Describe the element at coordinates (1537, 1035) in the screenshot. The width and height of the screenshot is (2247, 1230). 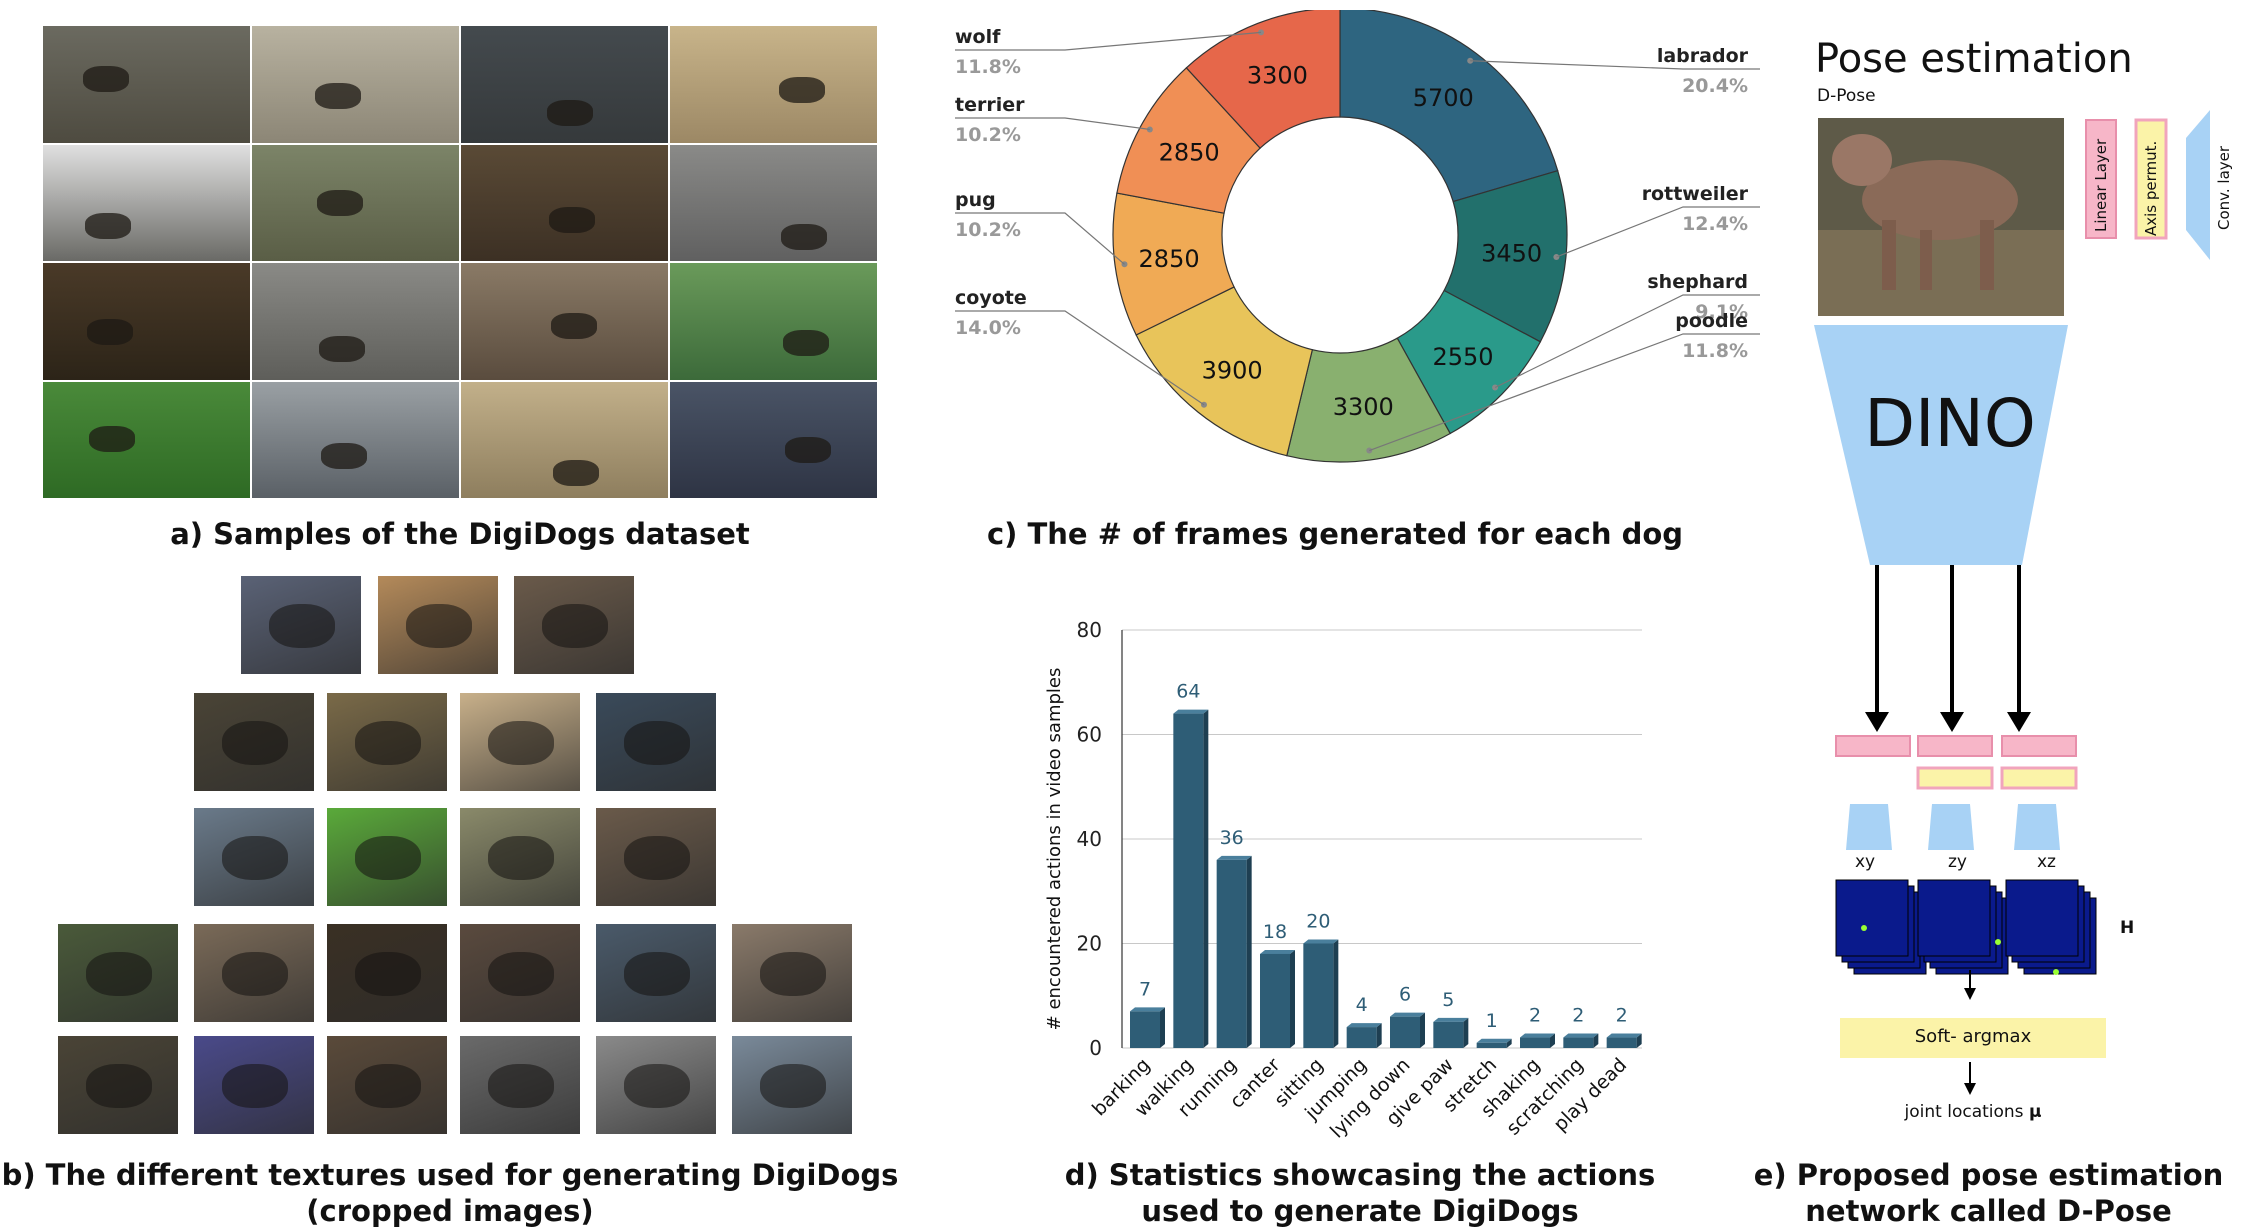
I see `bar-top-shaking` at that location.